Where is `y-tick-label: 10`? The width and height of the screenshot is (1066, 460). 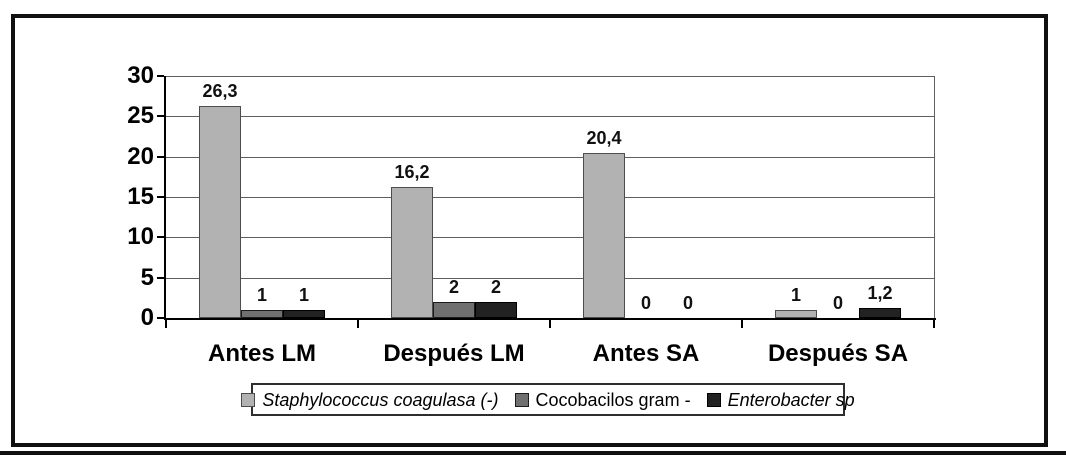 y-tick-label: 10 is located at coordinates (140, 236).